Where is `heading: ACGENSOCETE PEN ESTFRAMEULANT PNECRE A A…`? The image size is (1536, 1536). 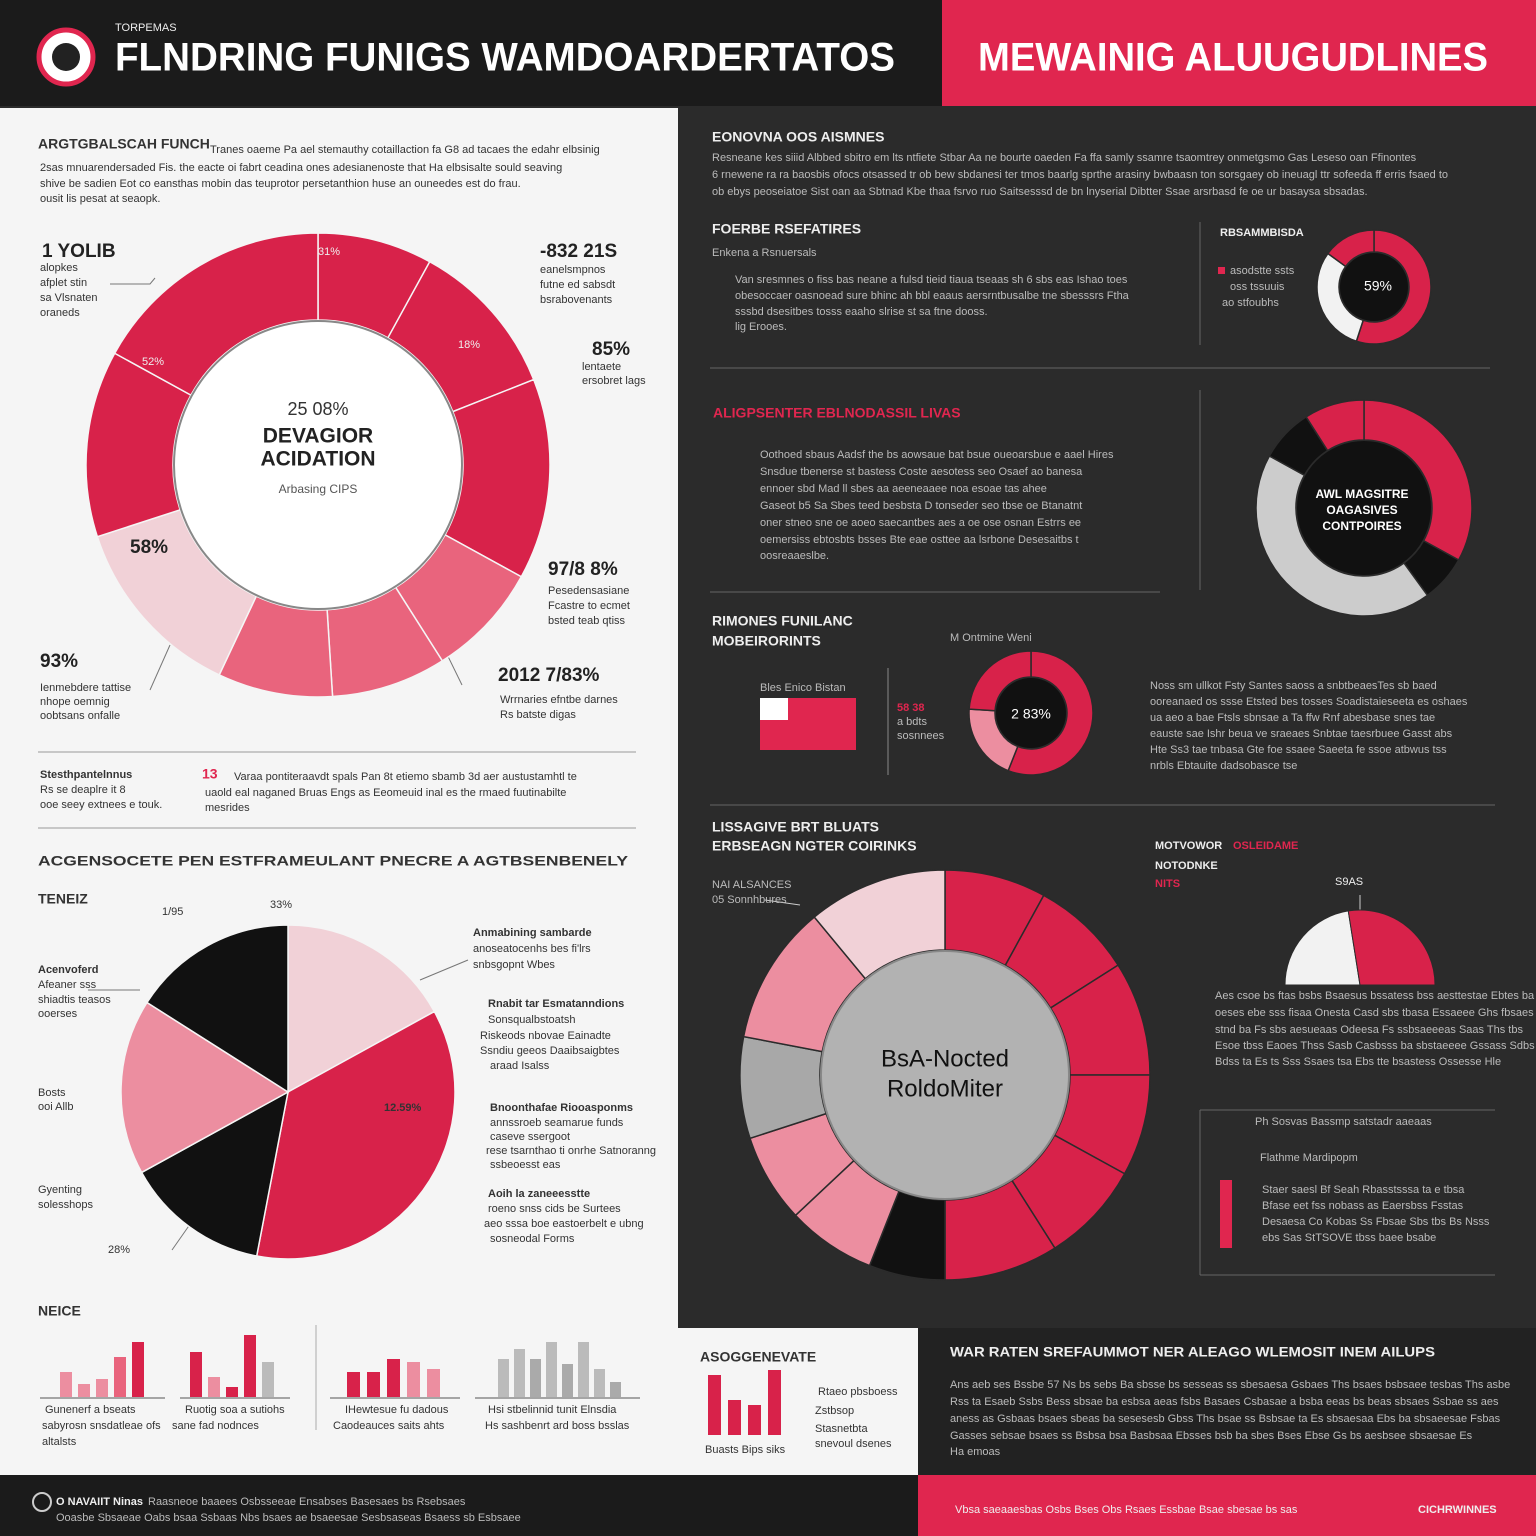 heading: ACGENSOCETE PEN ESTFRAMEULANT PNECRE A A… is located at coordinates (333, 861).